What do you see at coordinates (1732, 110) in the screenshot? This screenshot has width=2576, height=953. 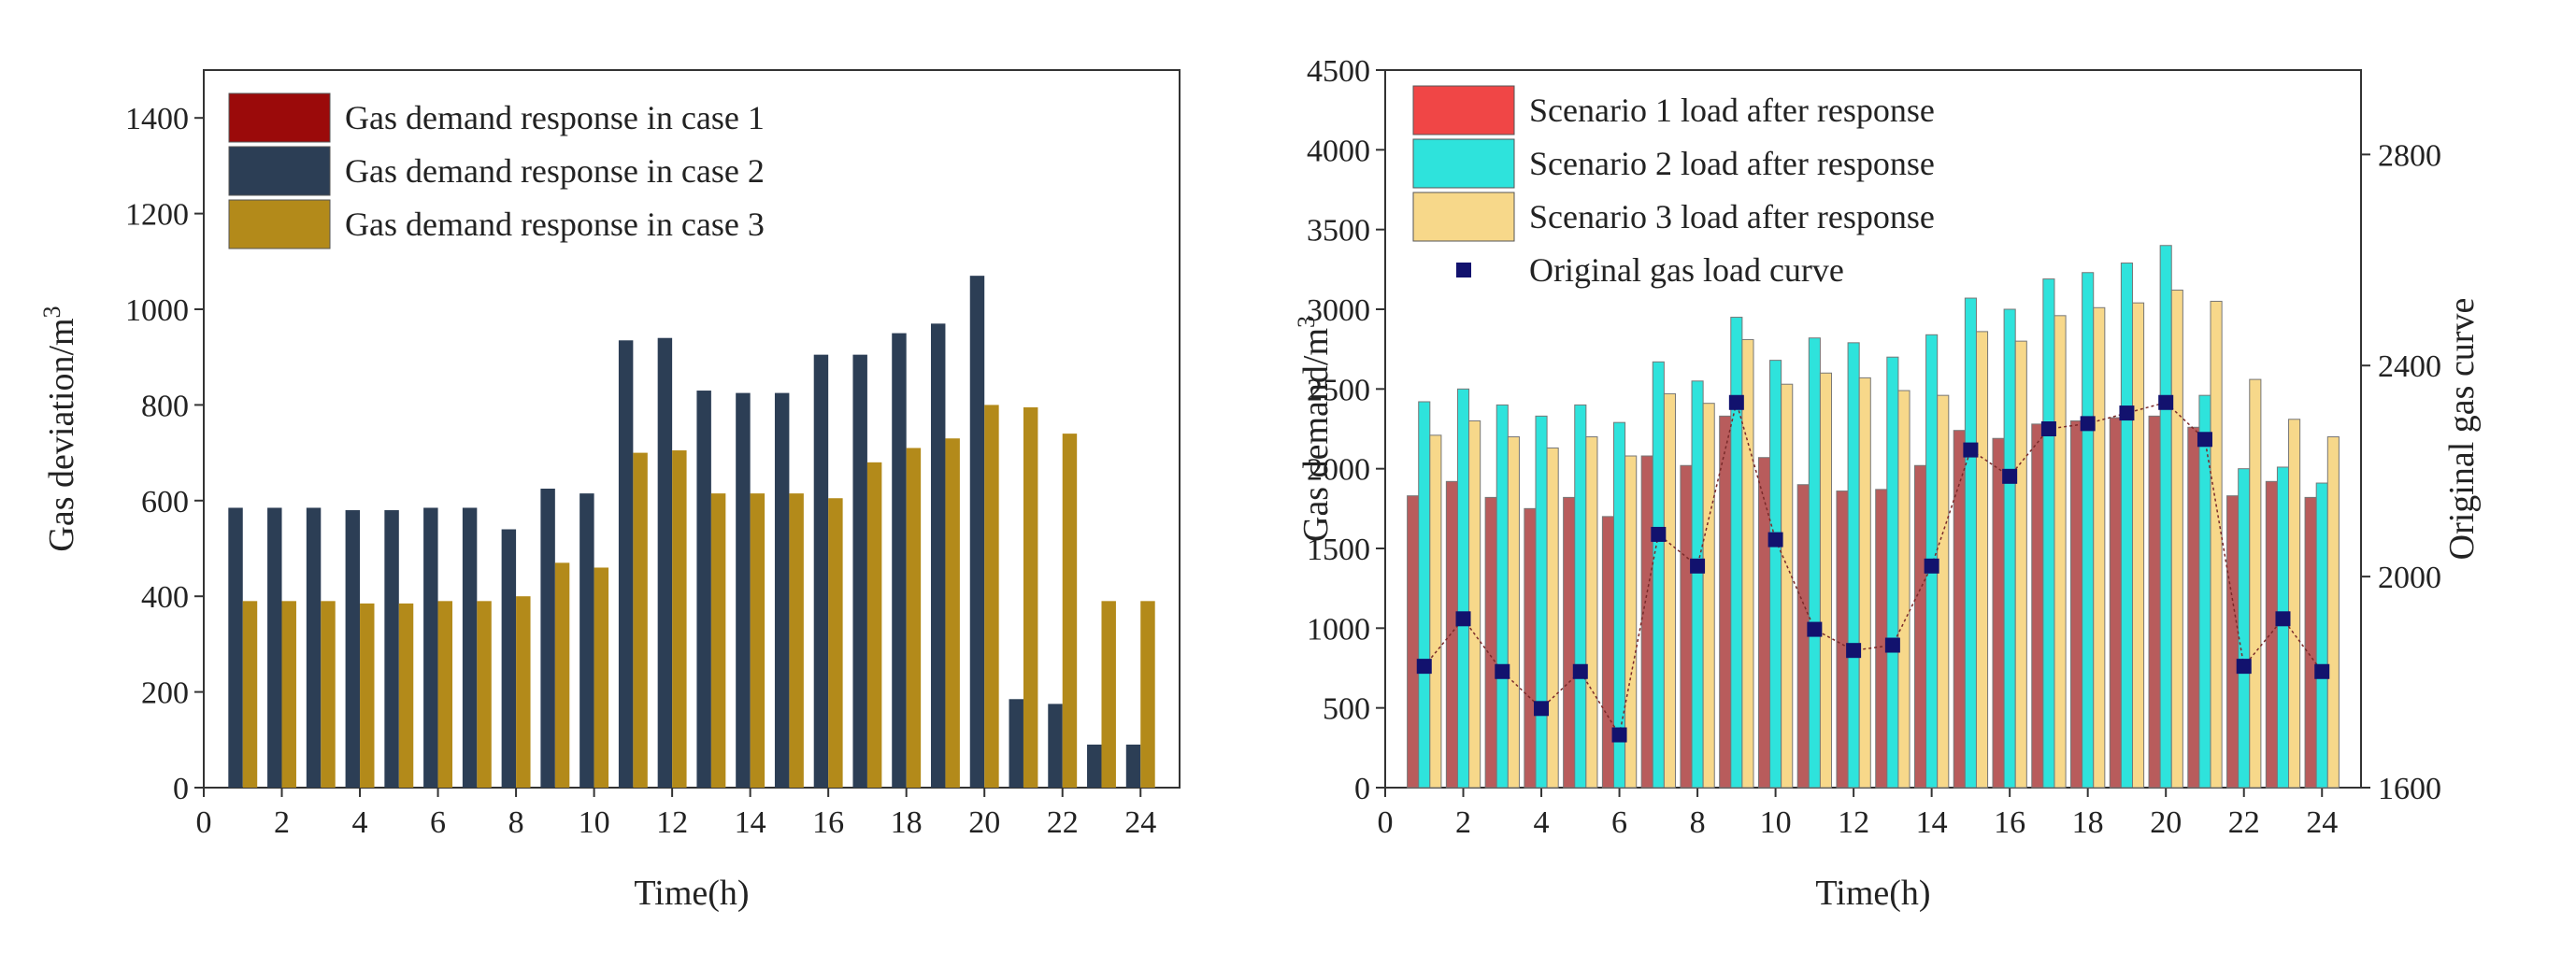 I see `legend-label-1: Scenario 1 load after response` at bounding box center [1732, 110].